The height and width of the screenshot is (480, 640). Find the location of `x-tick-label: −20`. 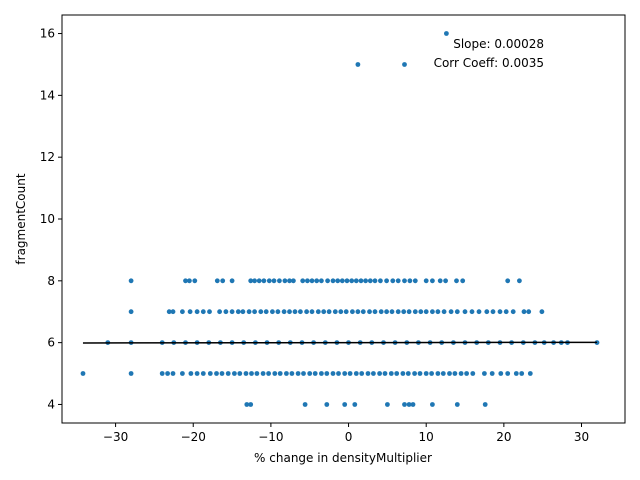

x-tick-label: −20 is located at coordinates (193, 437).